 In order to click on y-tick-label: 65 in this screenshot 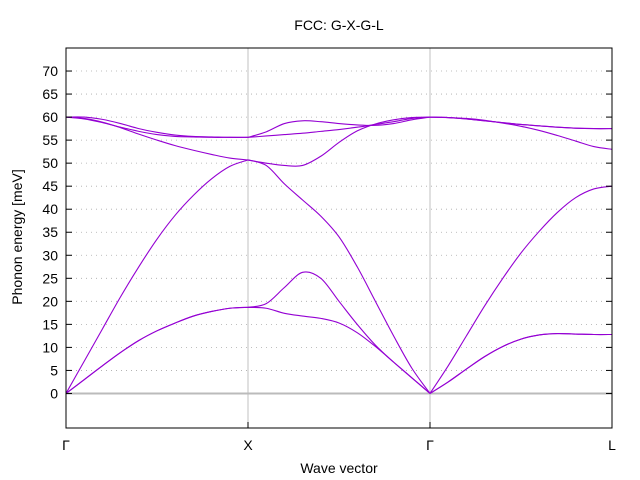, I will do `click(50, 94)`.